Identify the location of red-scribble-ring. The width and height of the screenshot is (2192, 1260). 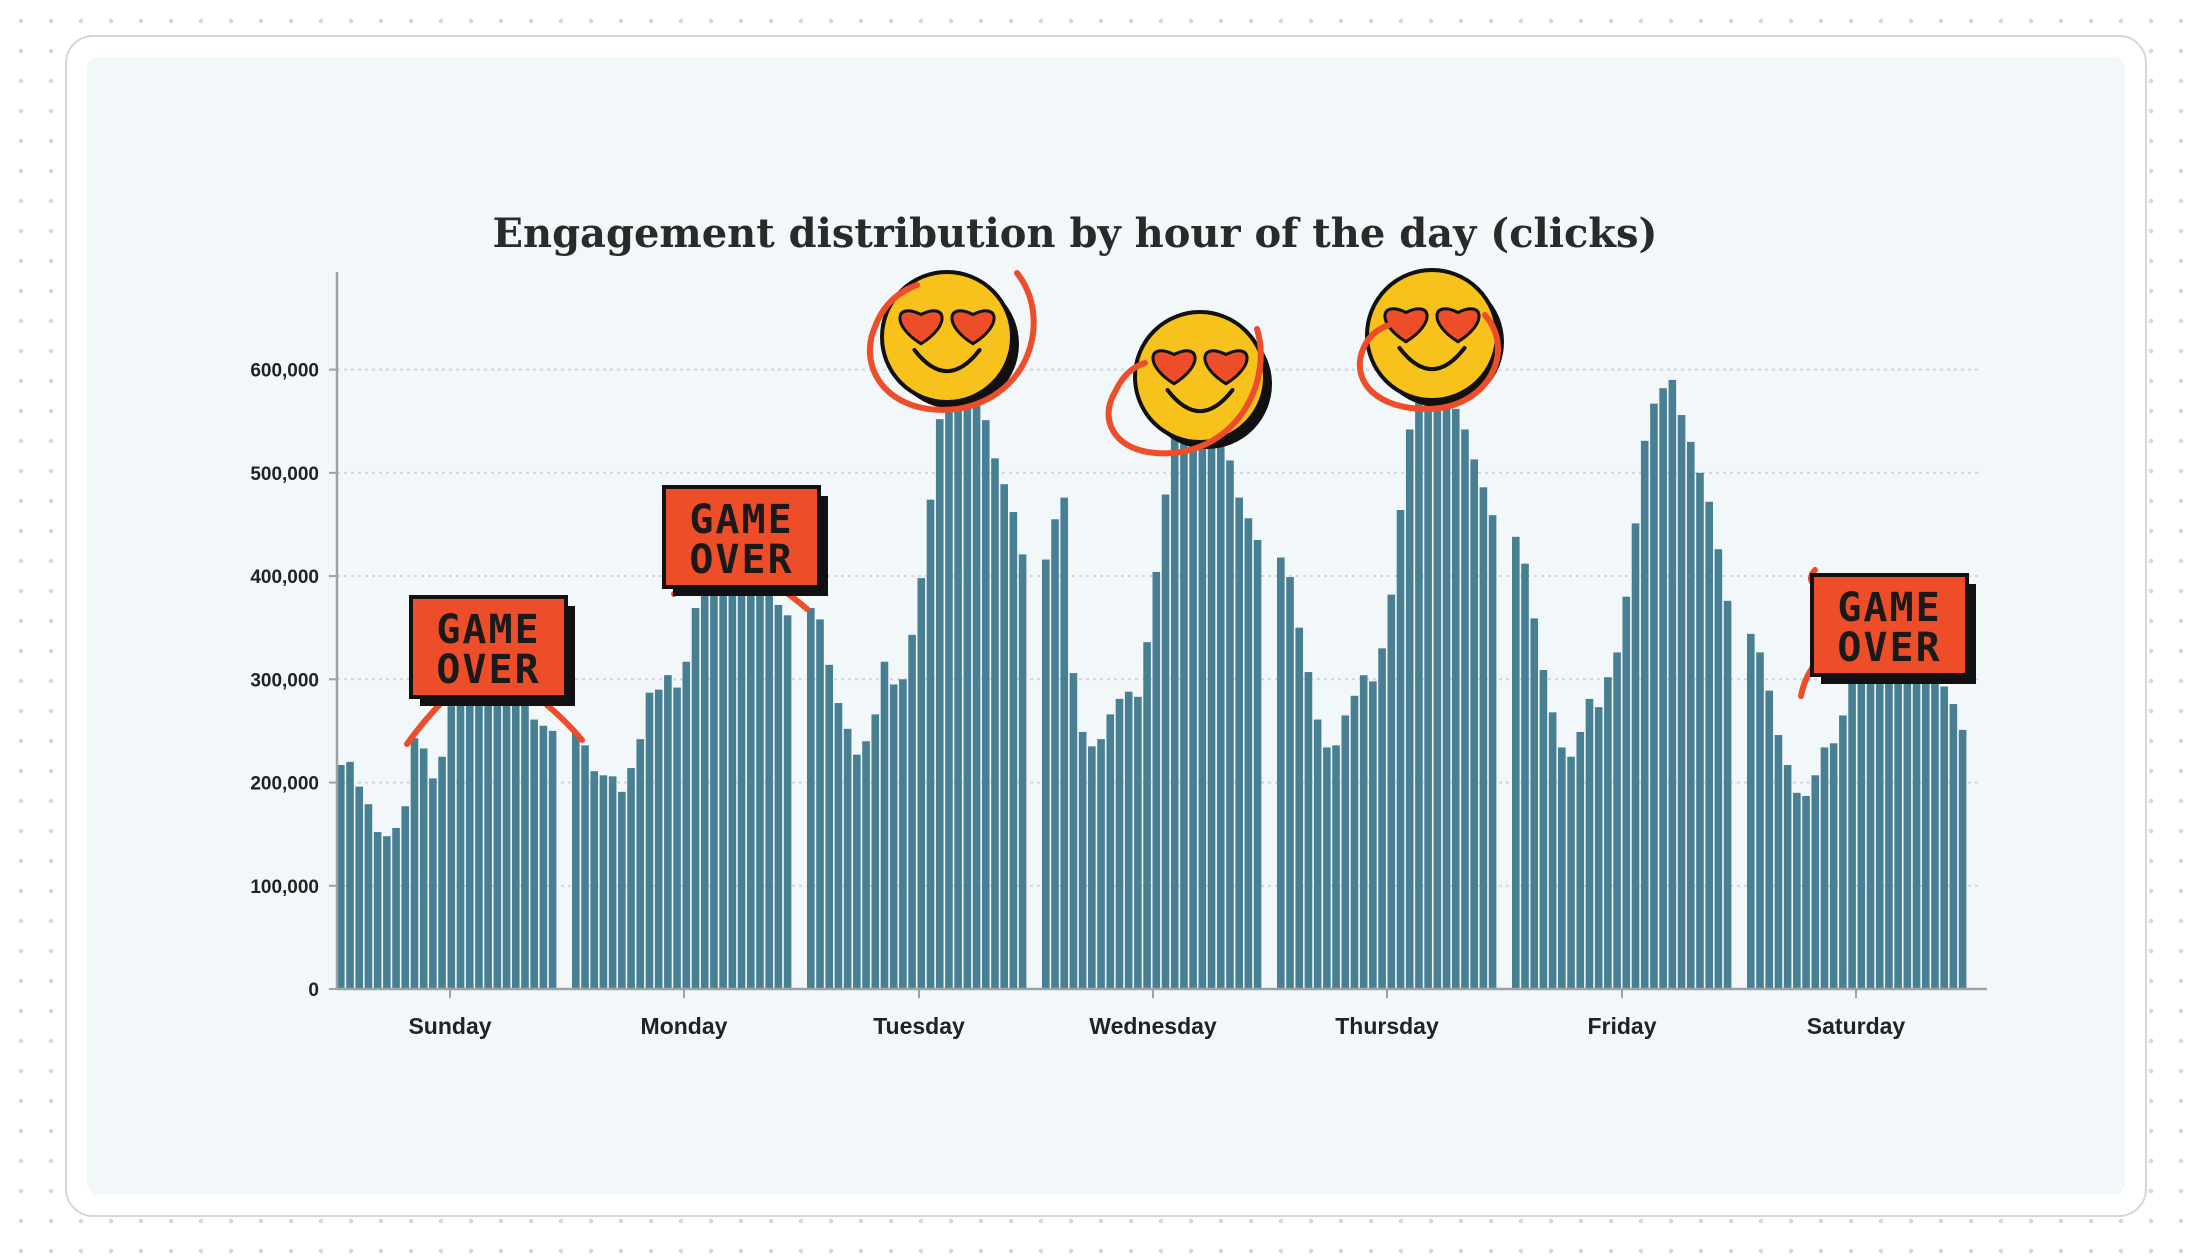
(1184, 391).